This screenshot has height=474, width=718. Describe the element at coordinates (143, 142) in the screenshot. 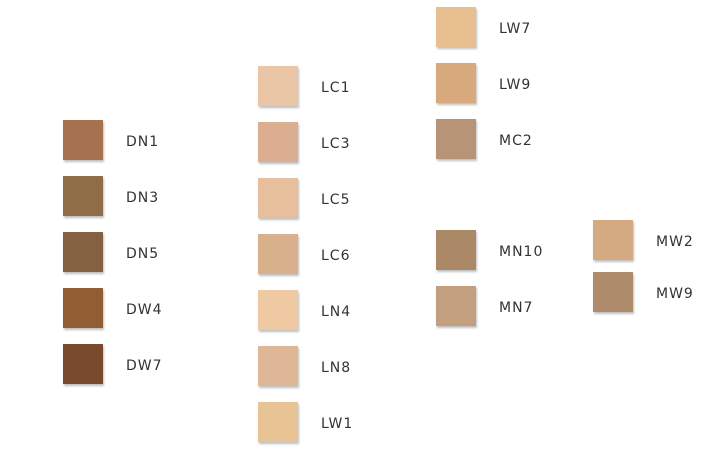

I see `swatch-label: DN1` at that location.